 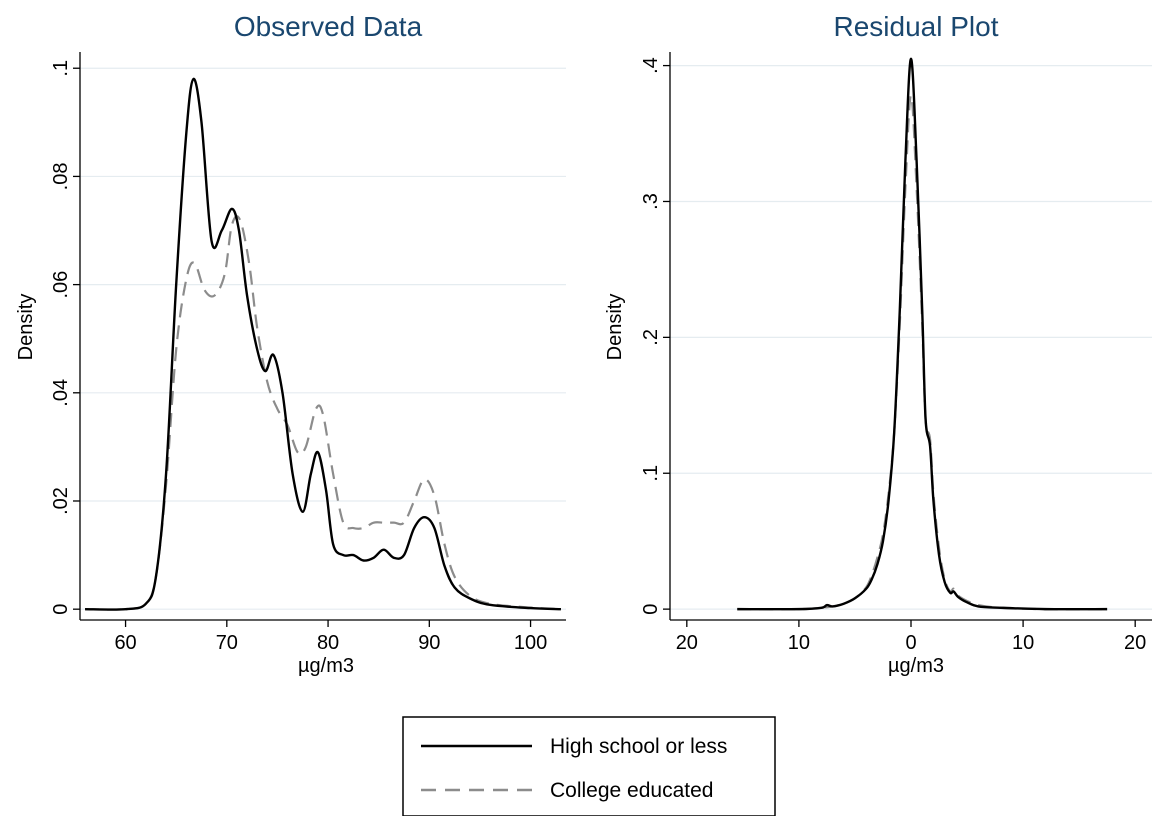 What do you see at coordinates (651, 201) in the screenshot?
I see `y-tick-label: .3` at bounding box center [651, 201].